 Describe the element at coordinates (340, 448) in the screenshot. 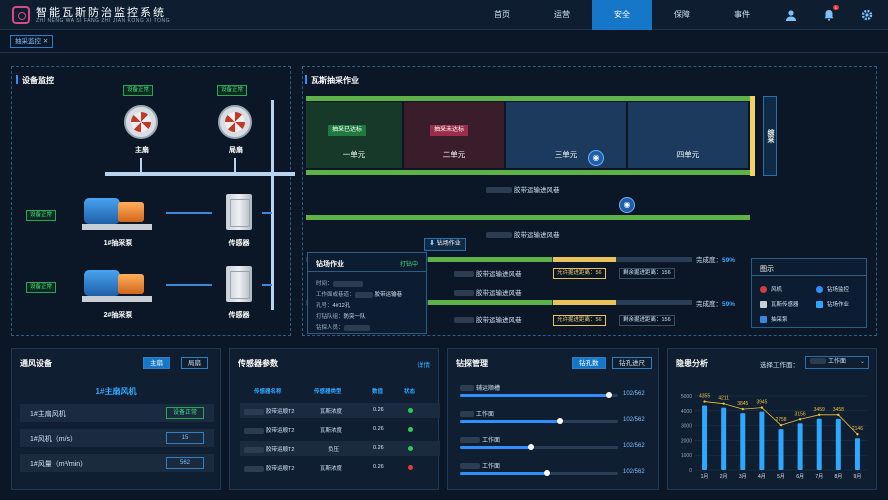

I see `table-row: 胶带运顺T2 负压 0.26` at that location.